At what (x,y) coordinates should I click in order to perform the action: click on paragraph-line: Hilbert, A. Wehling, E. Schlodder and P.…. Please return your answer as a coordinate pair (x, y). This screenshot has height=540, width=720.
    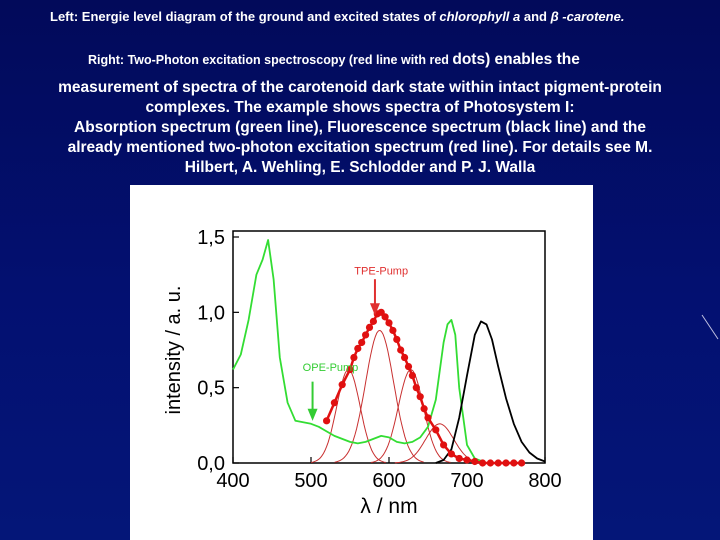
    Looking at the image, I should click on (360, 167).